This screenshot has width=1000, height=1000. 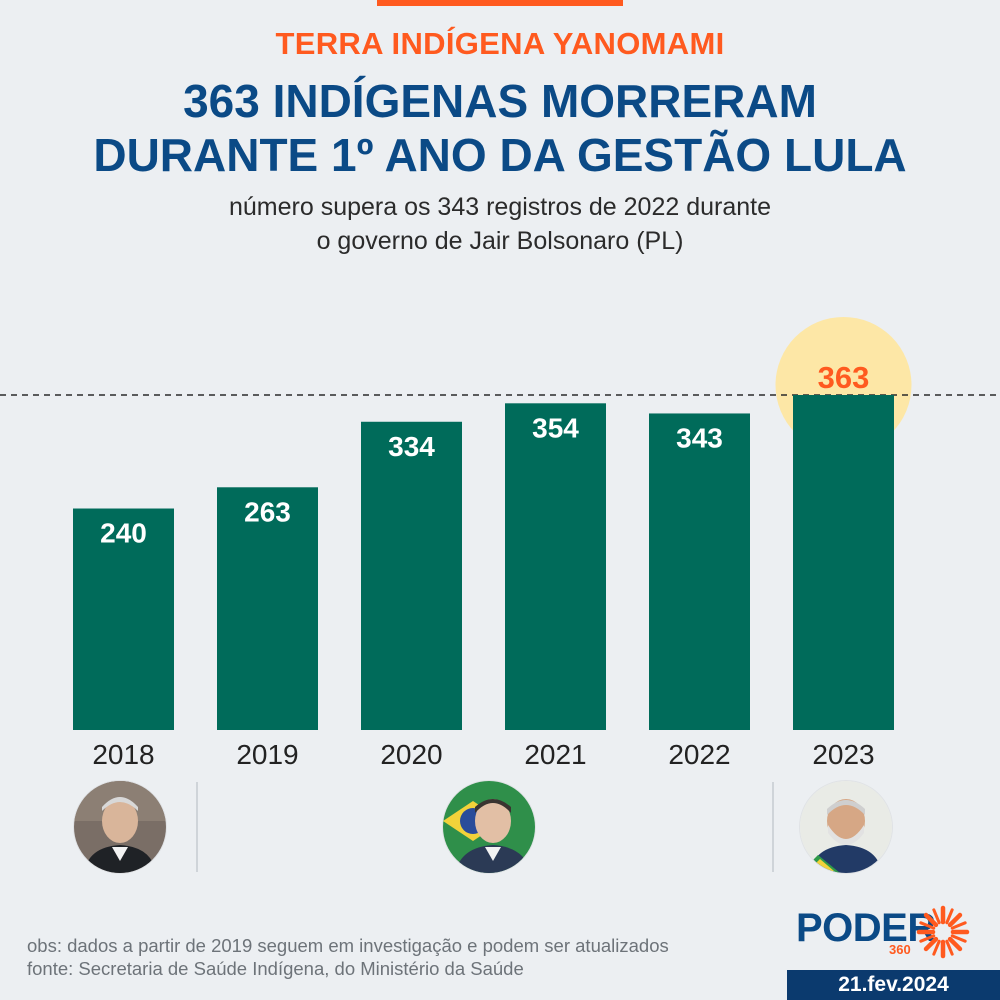 I want to click on bar-2018, so click(x=123, y=619).